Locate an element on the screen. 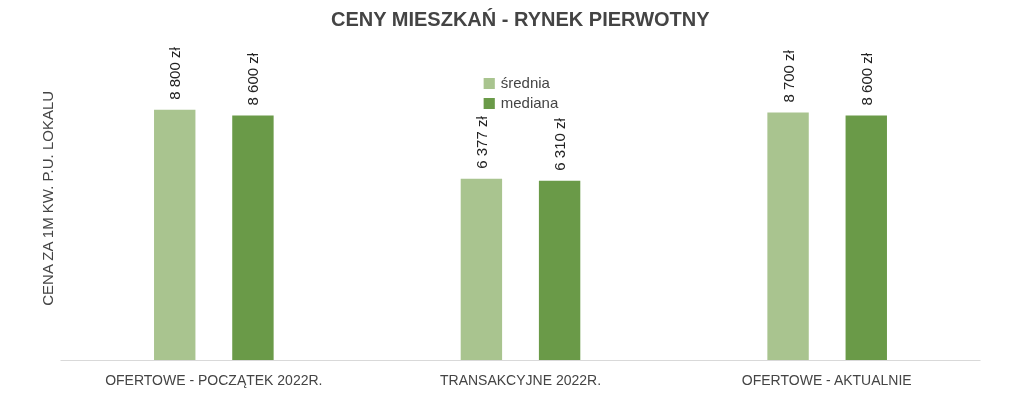 The image size is (1024, 401). x-tick-label: TRANSAKCYJNE 2022R. is located at coordinates (520, 379).